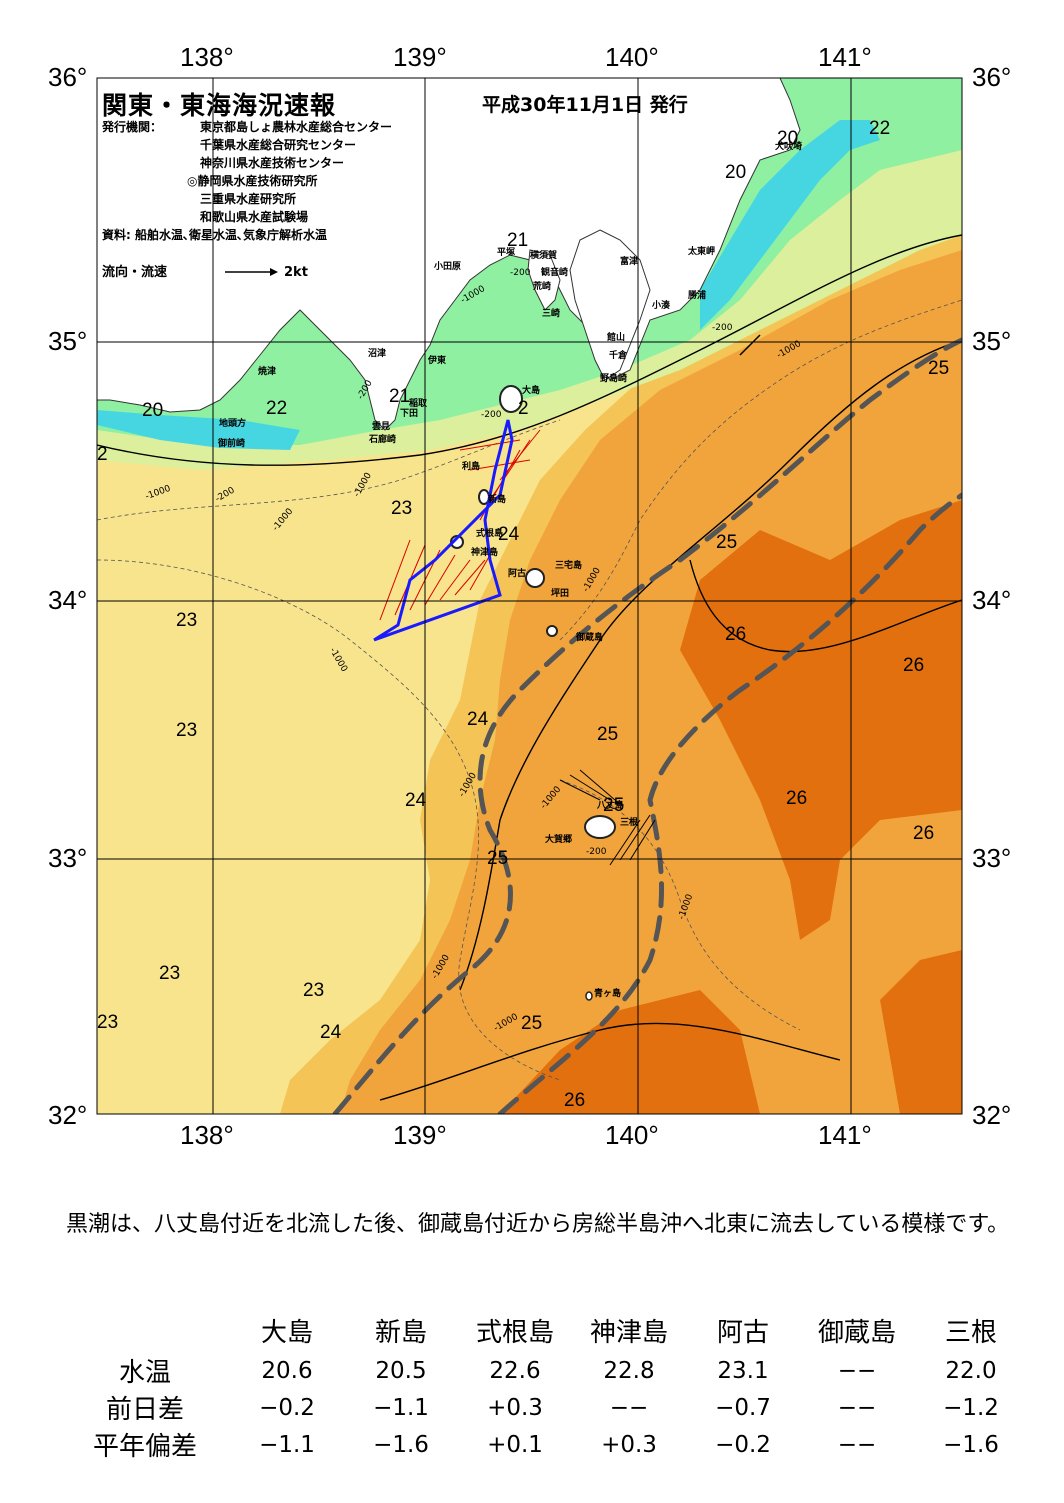  Describe the element at coordinates (497, 500) in the screenshot. I see `place-niijima: 新島` at that location.